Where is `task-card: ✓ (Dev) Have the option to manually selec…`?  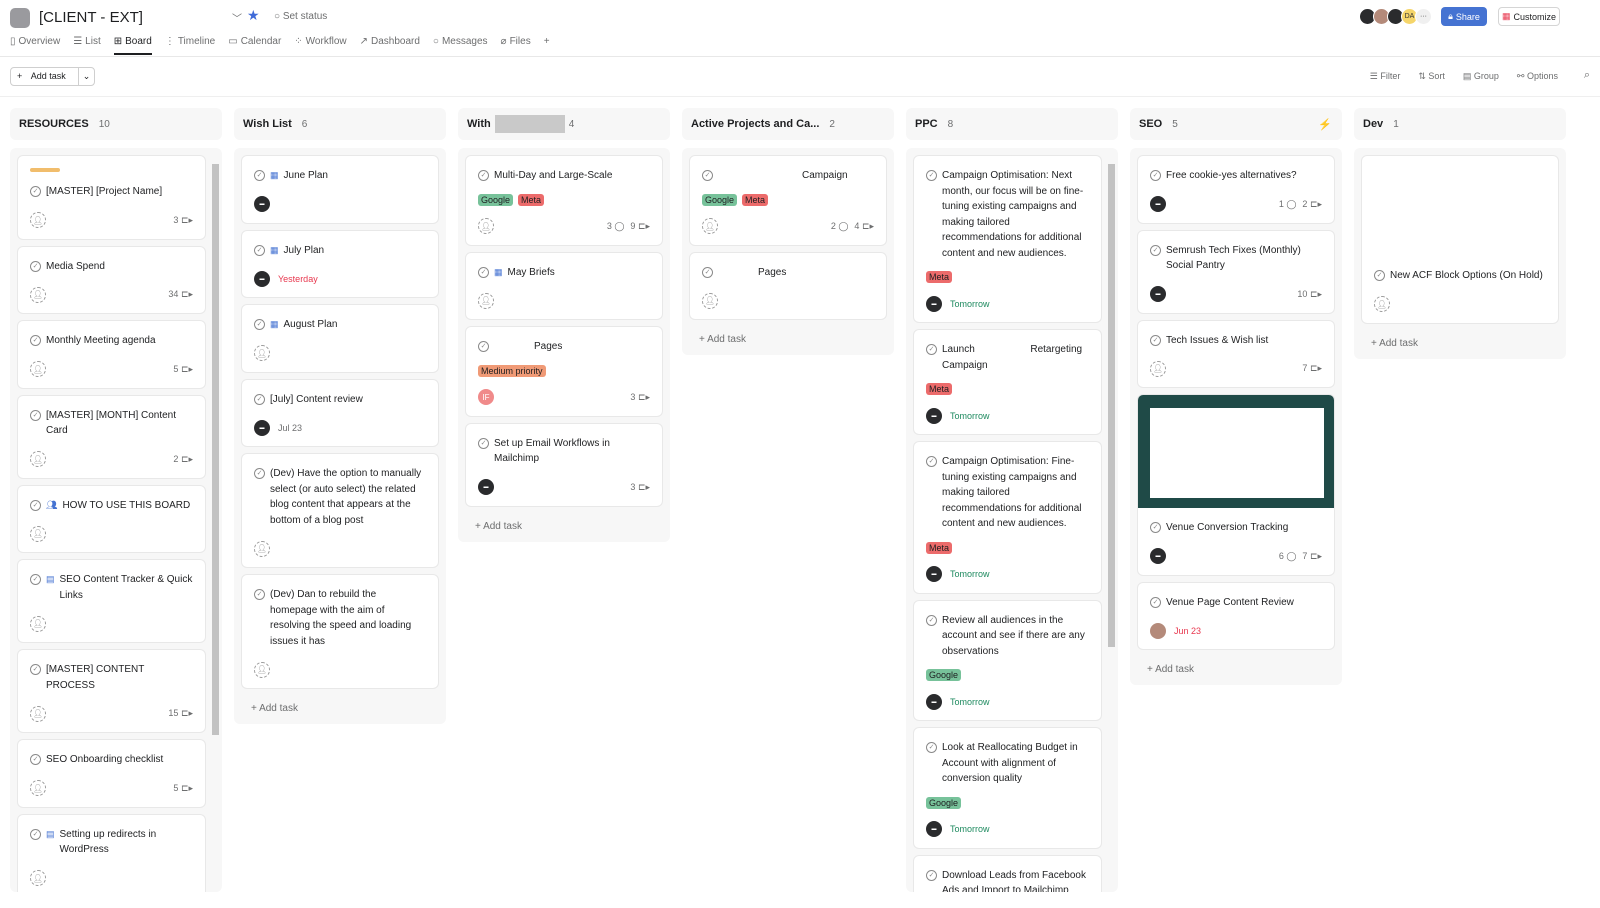 task-card: ✓ (Dev) Have the option to manually selec… is located at coordinates (340, 510).